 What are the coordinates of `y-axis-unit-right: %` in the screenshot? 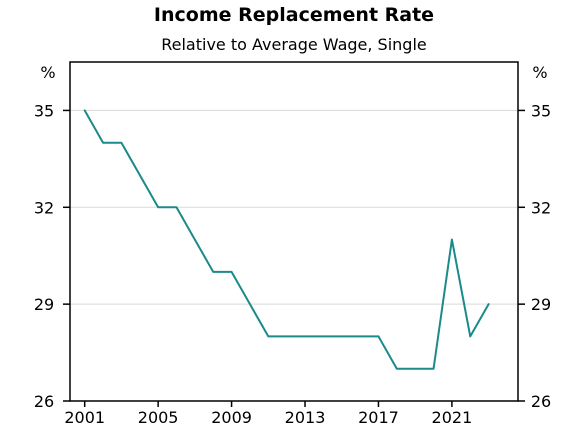 It's located at (539, 72).